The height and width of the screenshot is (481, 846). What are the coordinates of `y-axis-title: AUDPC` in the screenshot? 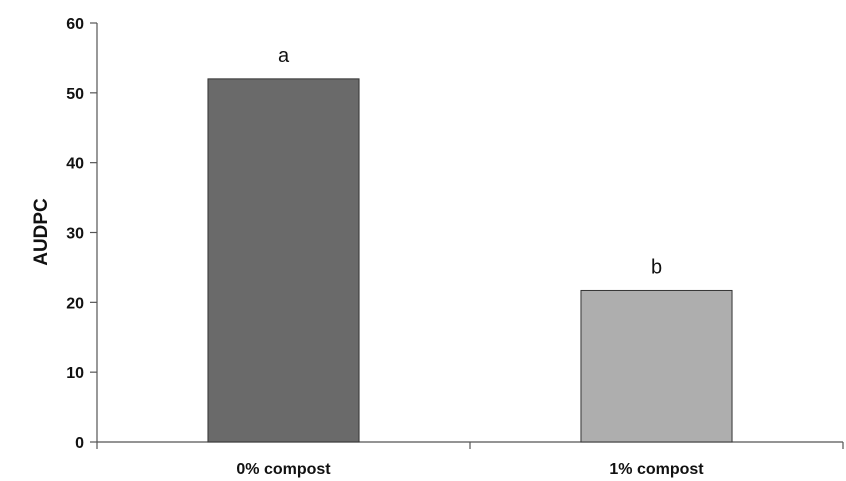 It's located at (41, 232).